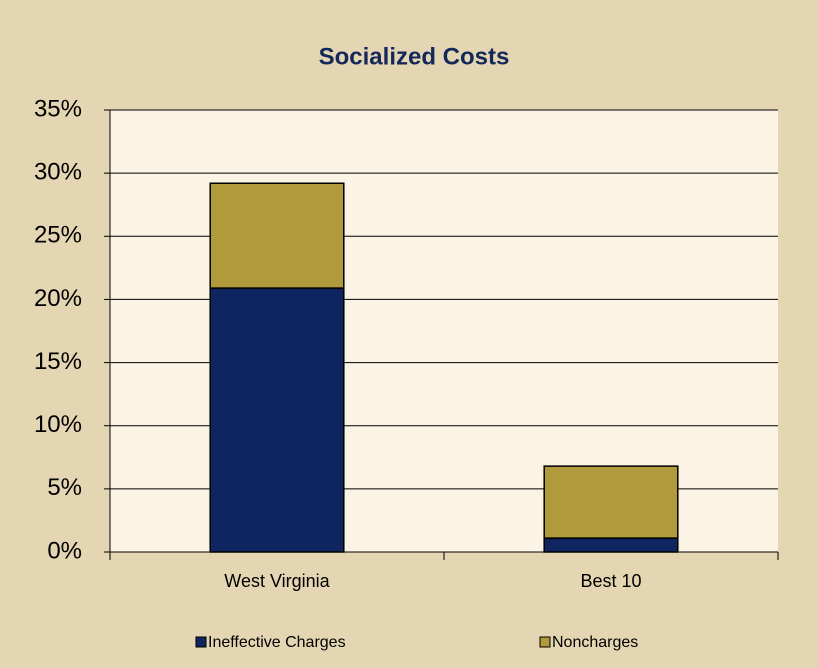 The width and height of the screenshot is (818, 668). Describe the element at coordinates (58, 298) in the screenshot. I see `y-tick-label: 20%` at that location.